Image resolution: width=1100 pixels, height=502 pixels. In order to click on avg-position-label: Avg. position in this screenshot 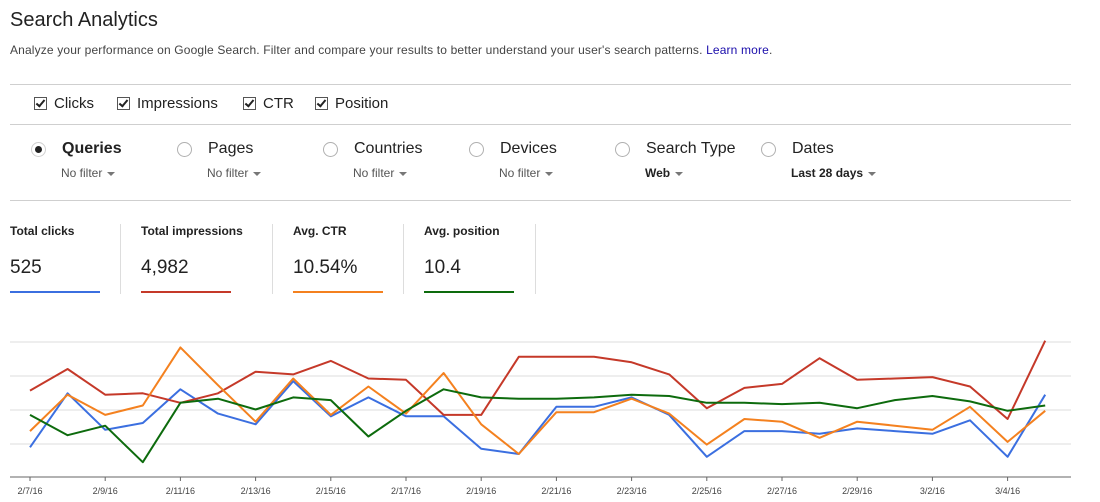, I will do `click(462, 231)`.